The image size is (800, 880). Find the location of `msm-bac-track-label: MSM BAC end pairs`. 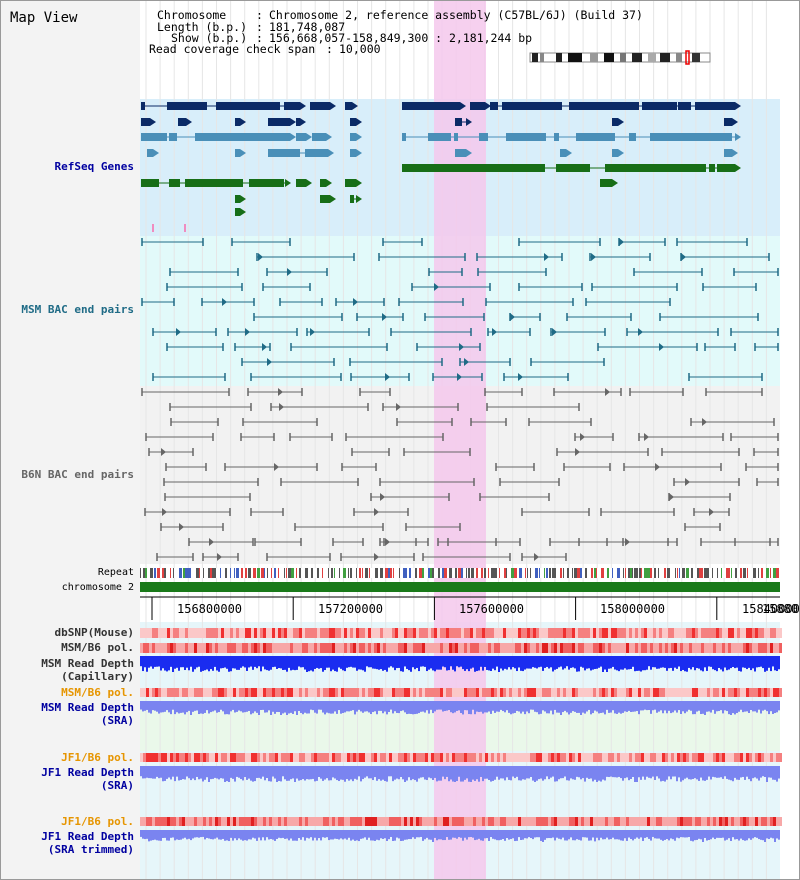

msm-bac-track-label: MSM BAC end pairs is located at coordinates (77, 309).